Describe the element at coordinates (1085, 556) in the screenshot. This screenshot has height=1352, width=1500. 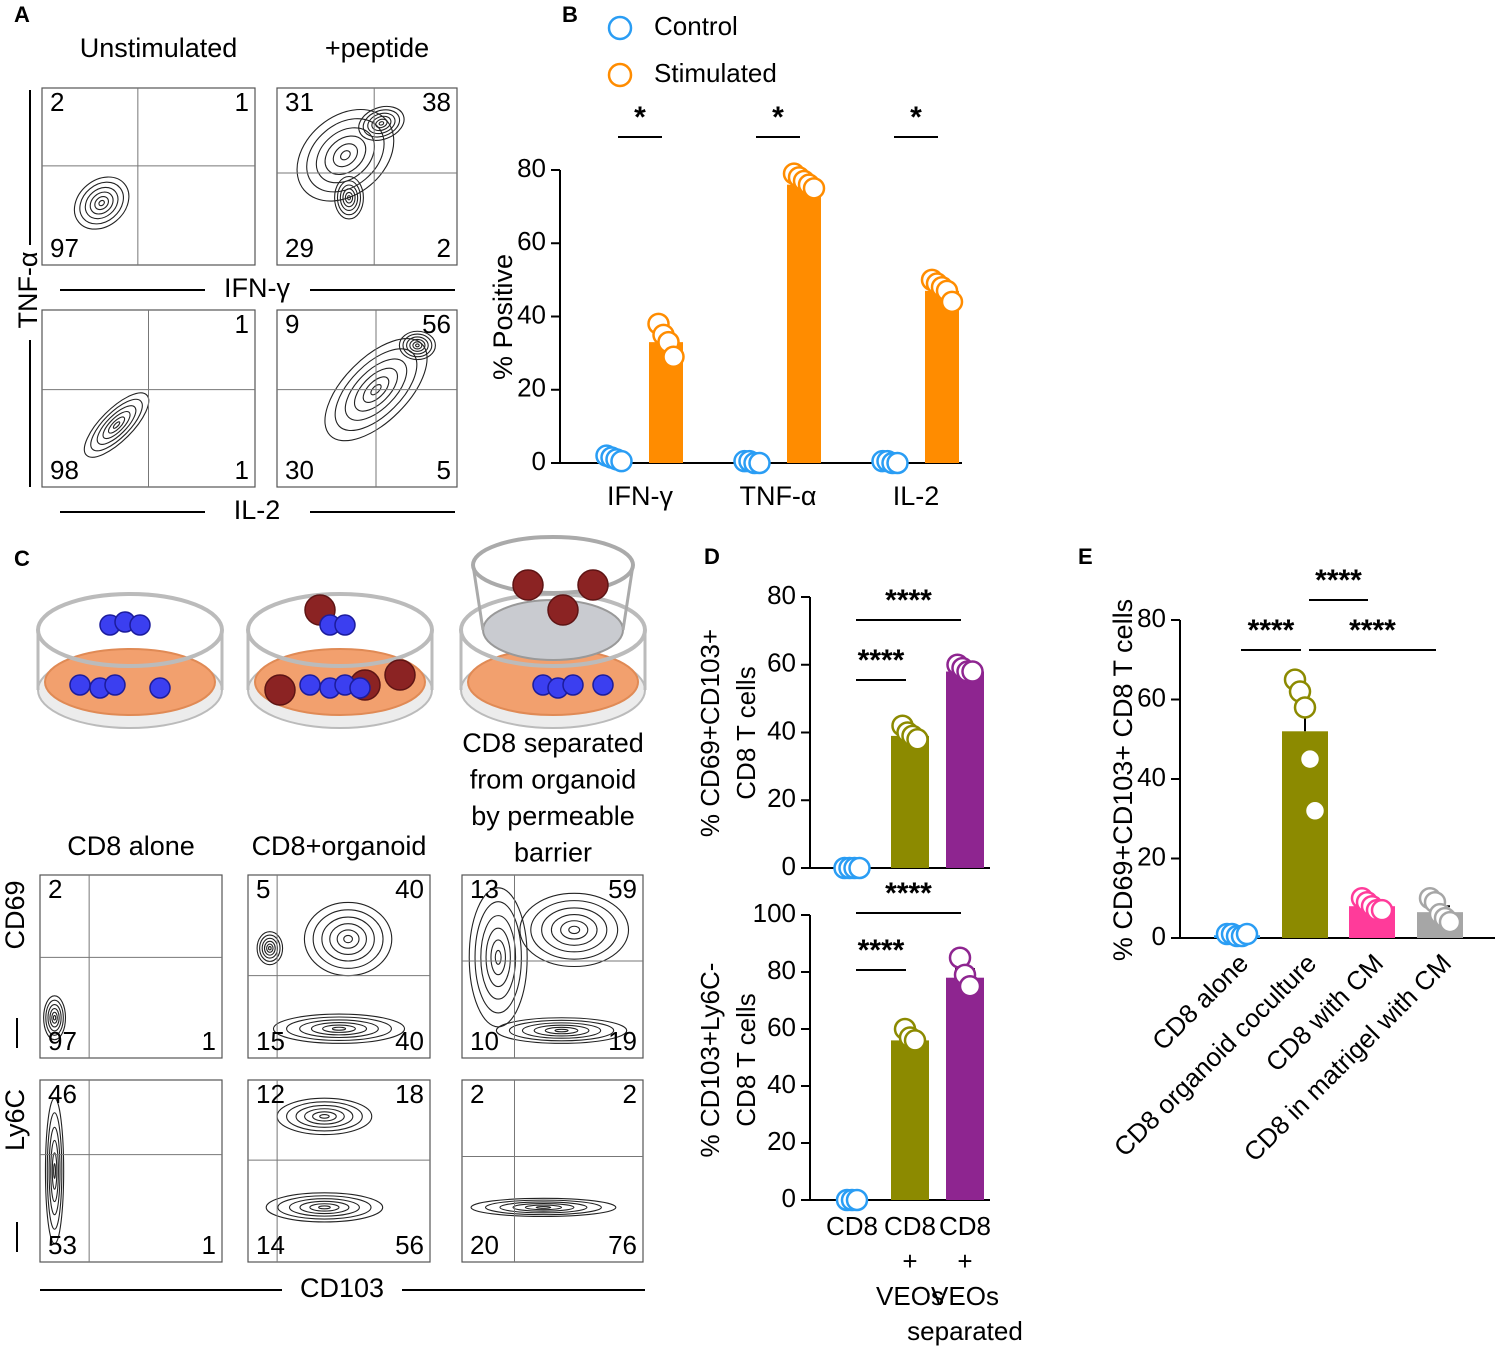
I see `panel-label: E` at that location.